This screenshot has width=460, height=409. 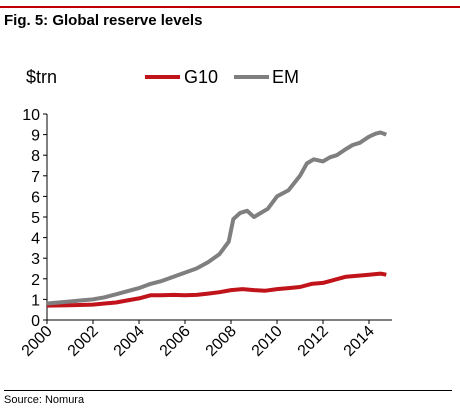 What do you see at coordinates (198, 340) in the screenshot?
I see `x-ticks: 2000 2002 2004 2006 2008 2010 2012 2014` at bounding box center [198, 340].